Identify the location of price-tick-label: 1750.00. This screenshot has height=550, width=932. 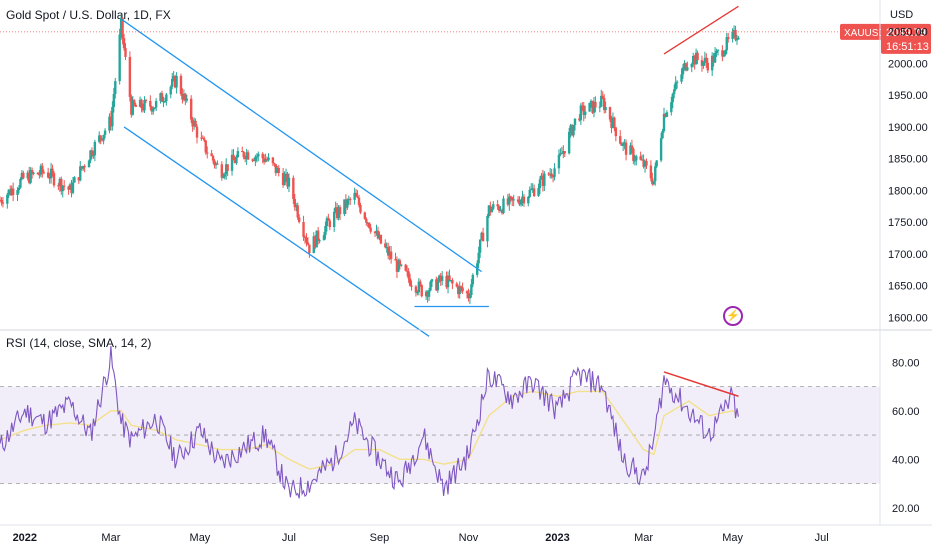
(908, 223).